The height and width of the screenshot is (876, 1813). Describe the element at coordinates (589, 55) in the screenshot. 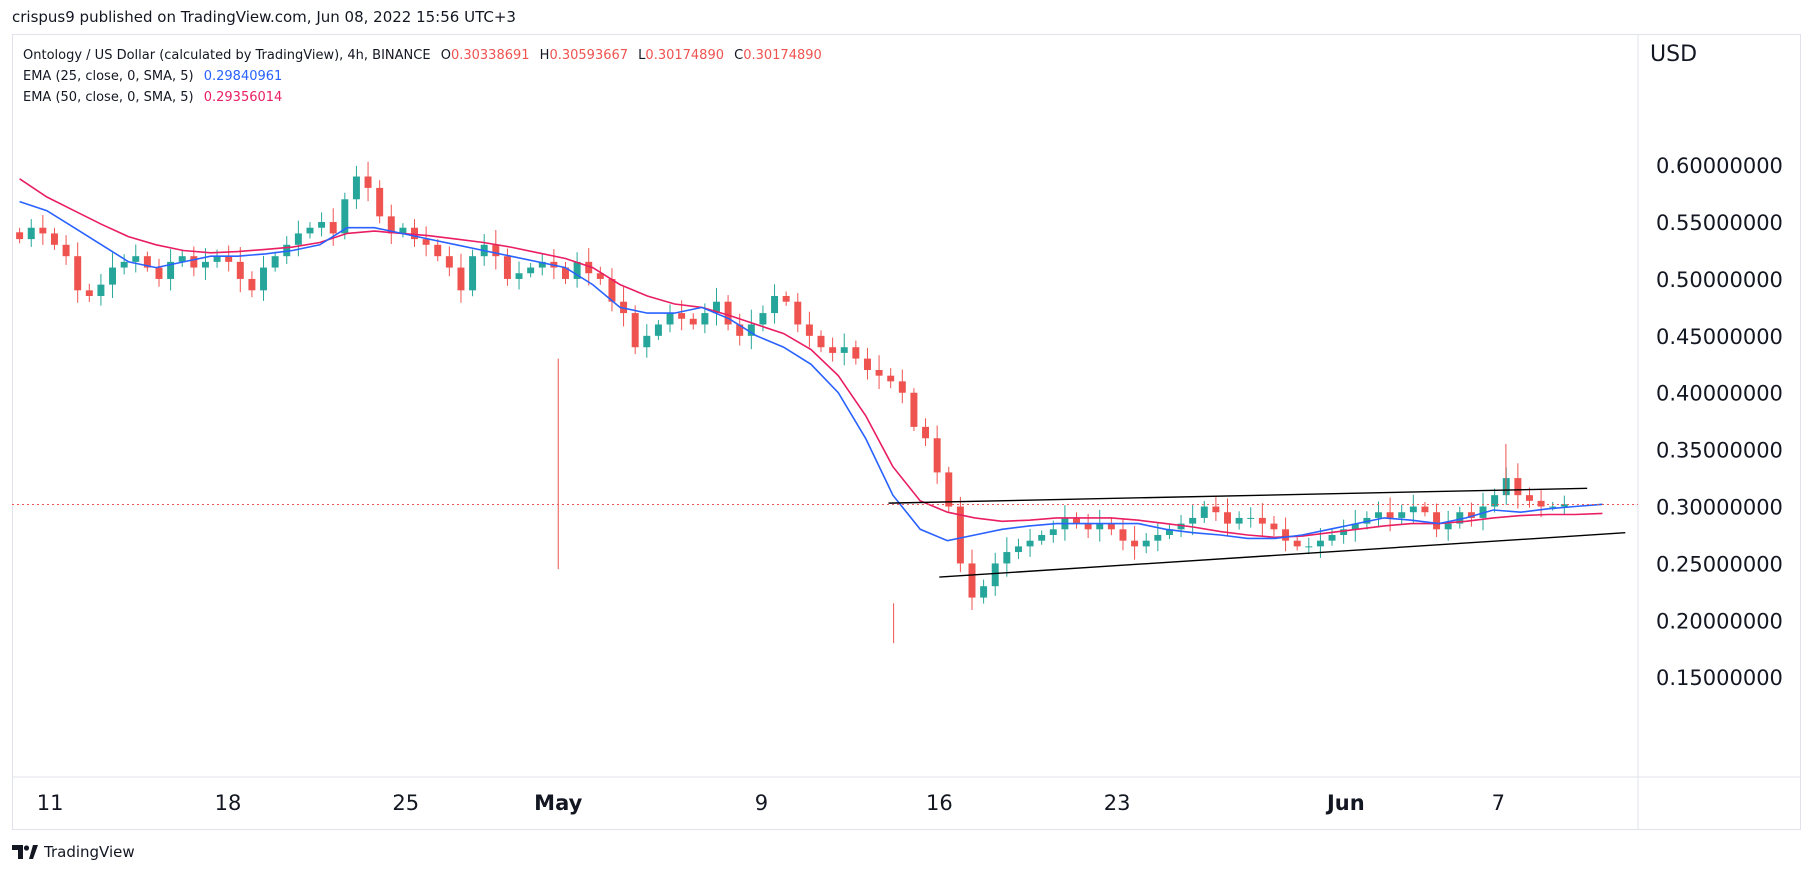

I see `high-value: 0.30593667` at that location.